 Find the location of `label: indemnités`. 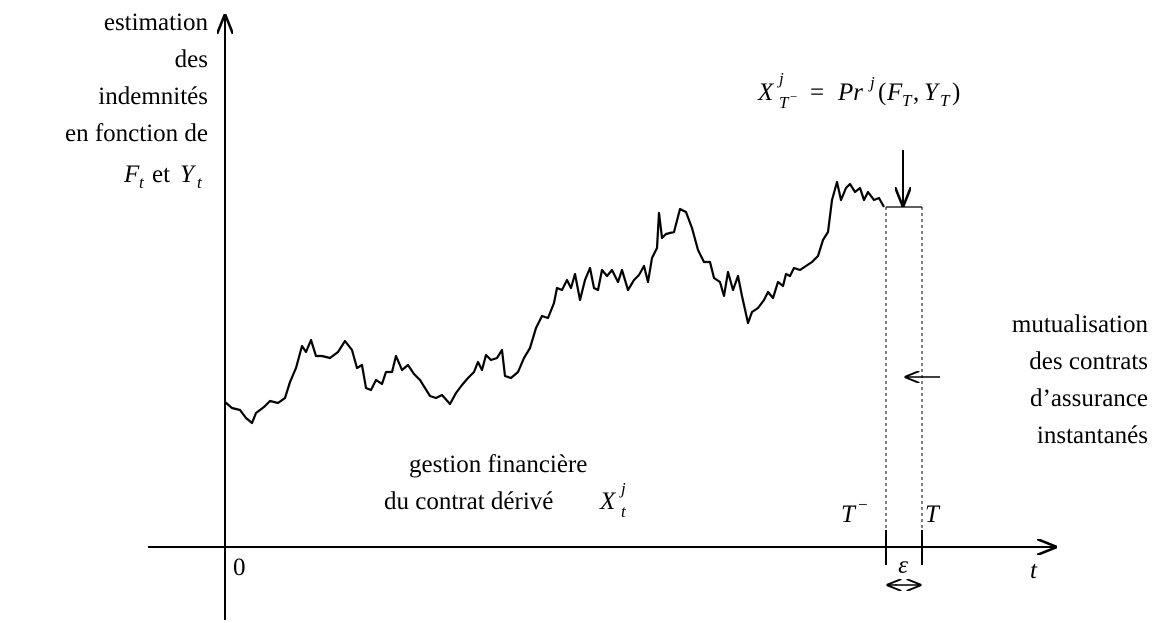

label: indemnités is located at coordinates (153, 96).